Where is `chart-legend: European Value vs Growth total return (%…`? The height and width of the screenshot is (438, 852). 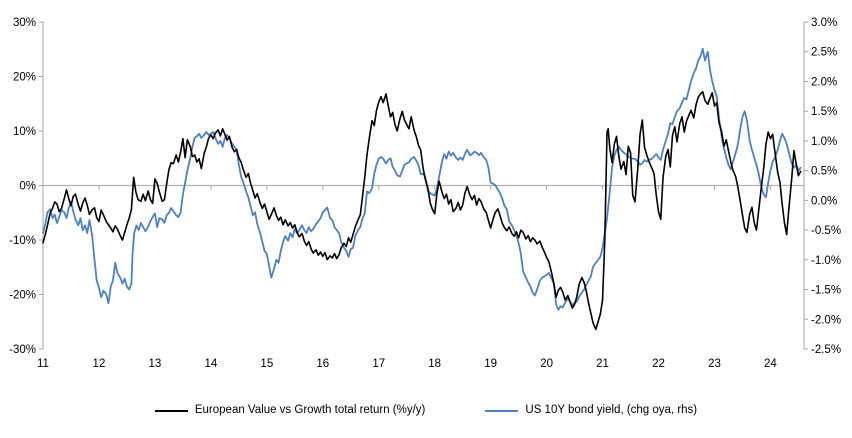 chart-legend: European Value vs Growth total return (%… is located at coordinates (426, 411).